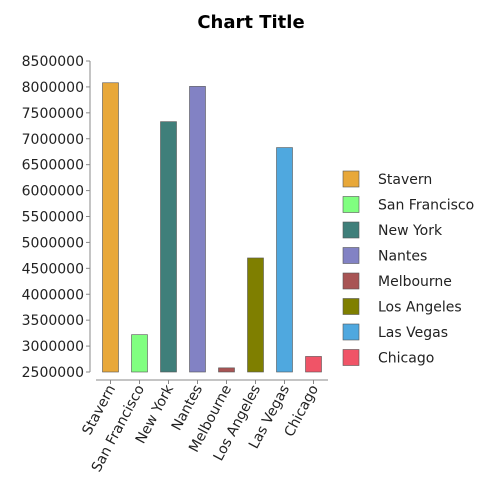 The image size is (500, 500). What do you see at coordinates (53, 166) in the screenshot?
I see `y-tick-label: 6500000` at bounding box center [53, 166].